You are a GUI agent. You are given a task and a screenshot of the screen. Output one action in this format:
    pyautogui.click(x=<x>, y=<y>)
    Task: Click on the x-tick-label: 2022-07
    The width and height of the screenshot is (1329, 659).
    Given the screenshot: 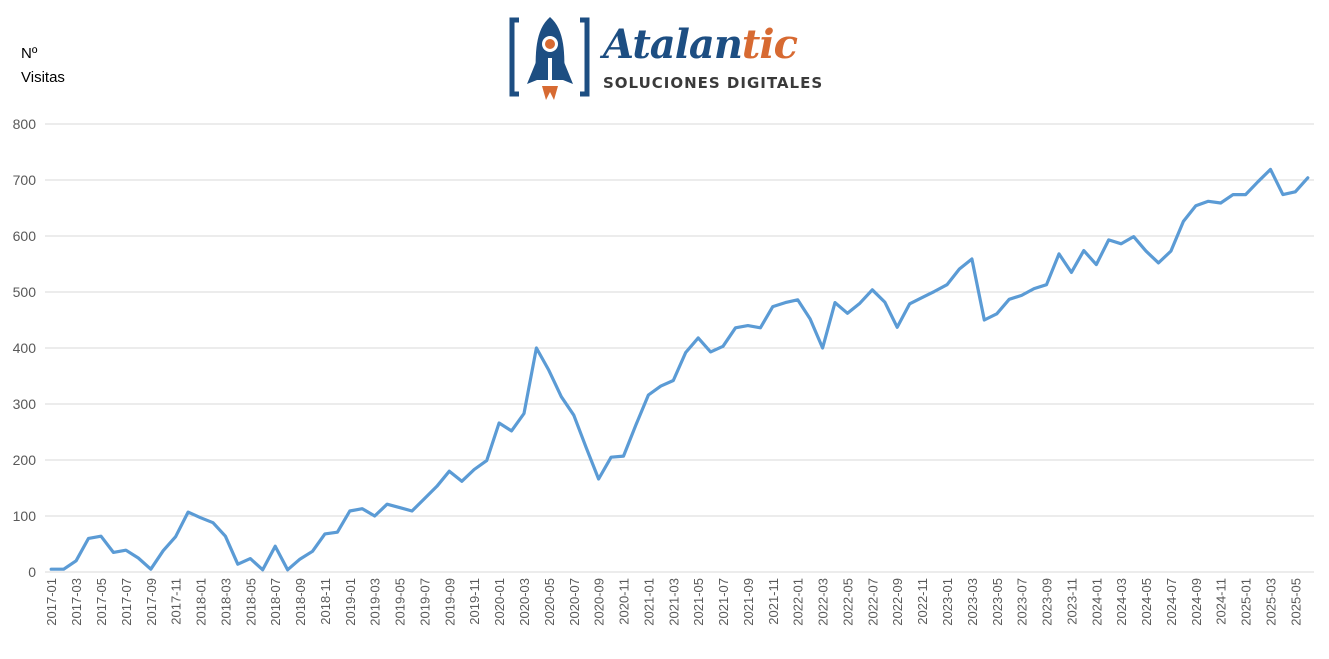 What is the action you would take?
    pyautogui.click(x=872, y=602)
    